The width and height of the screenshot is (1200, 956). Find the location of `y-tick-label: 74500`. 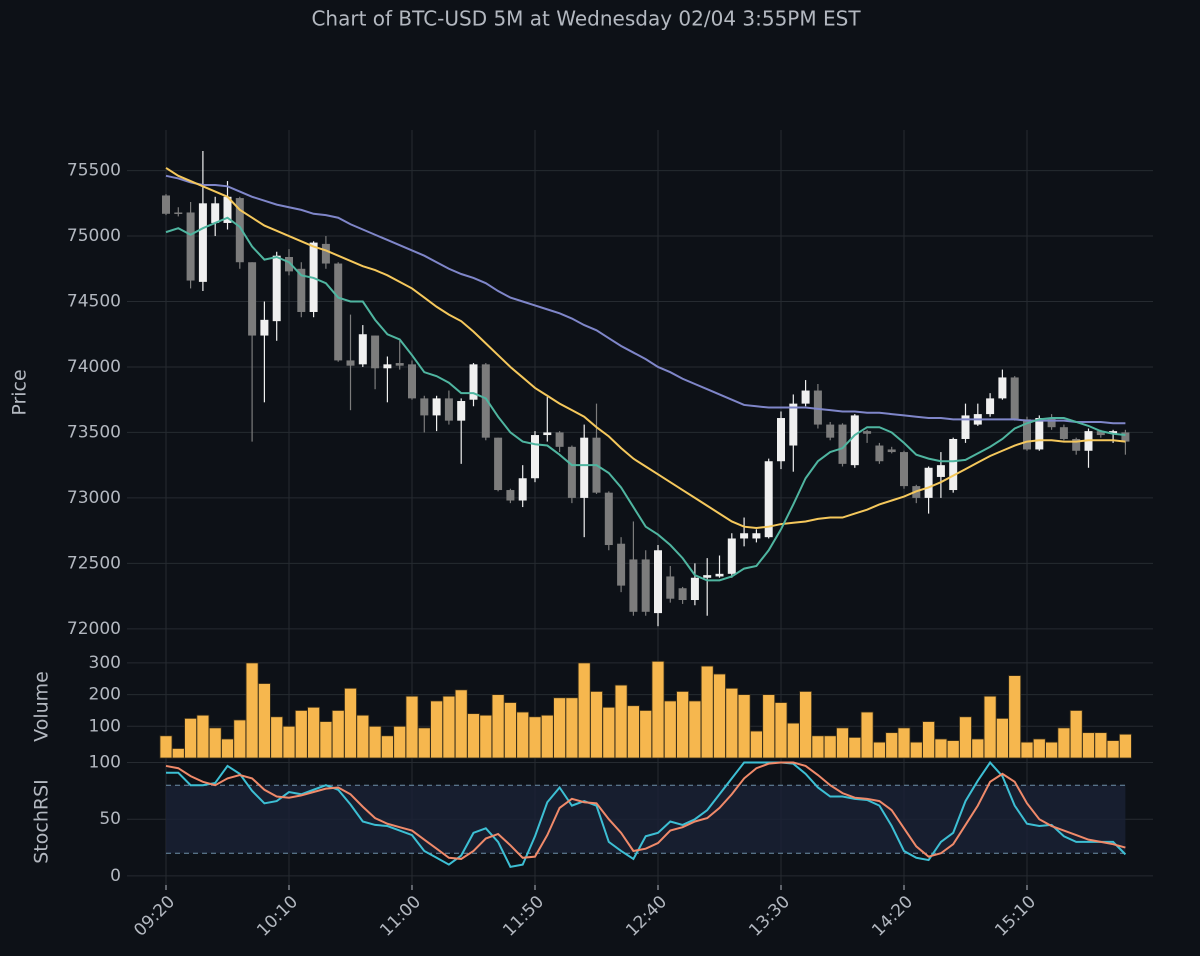

y-tick-label: 74500 is located at coordinates (94, 302).